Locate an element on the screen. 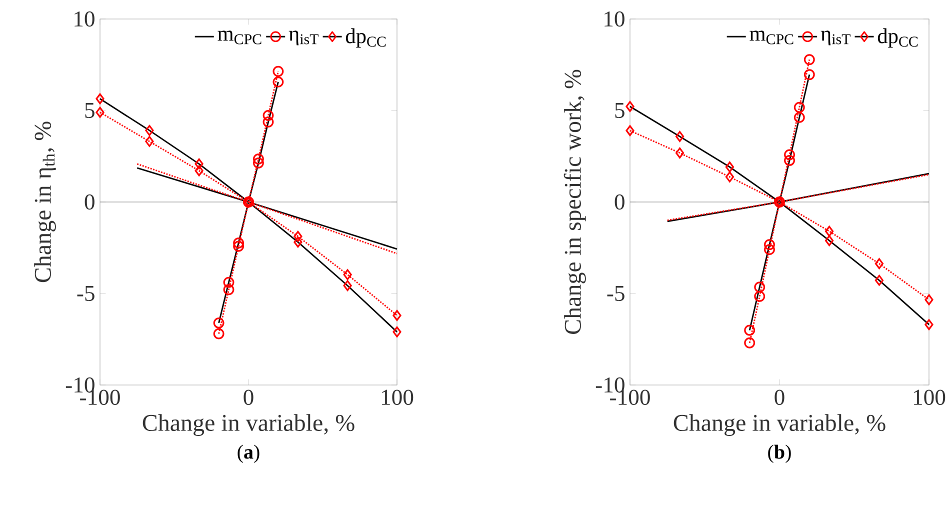 The height and width of the screenshot is (510, 951). y-axis-title: Change in η$_{th}$, % is located at coordinates (45, 202).